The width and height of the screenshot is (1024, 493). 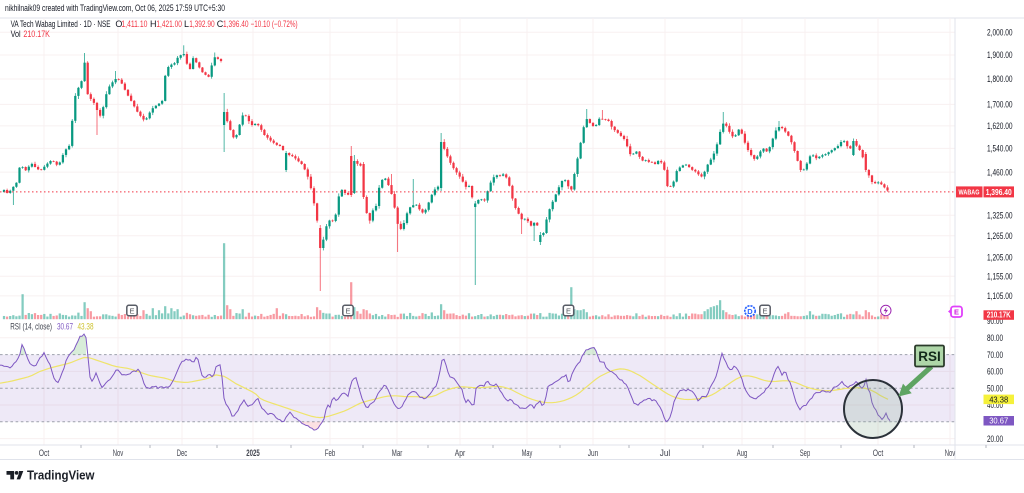 What do you see at coordinates (527, 453) in the screenshot?
I see `svg-text: May` at bounding box center [527, 453].